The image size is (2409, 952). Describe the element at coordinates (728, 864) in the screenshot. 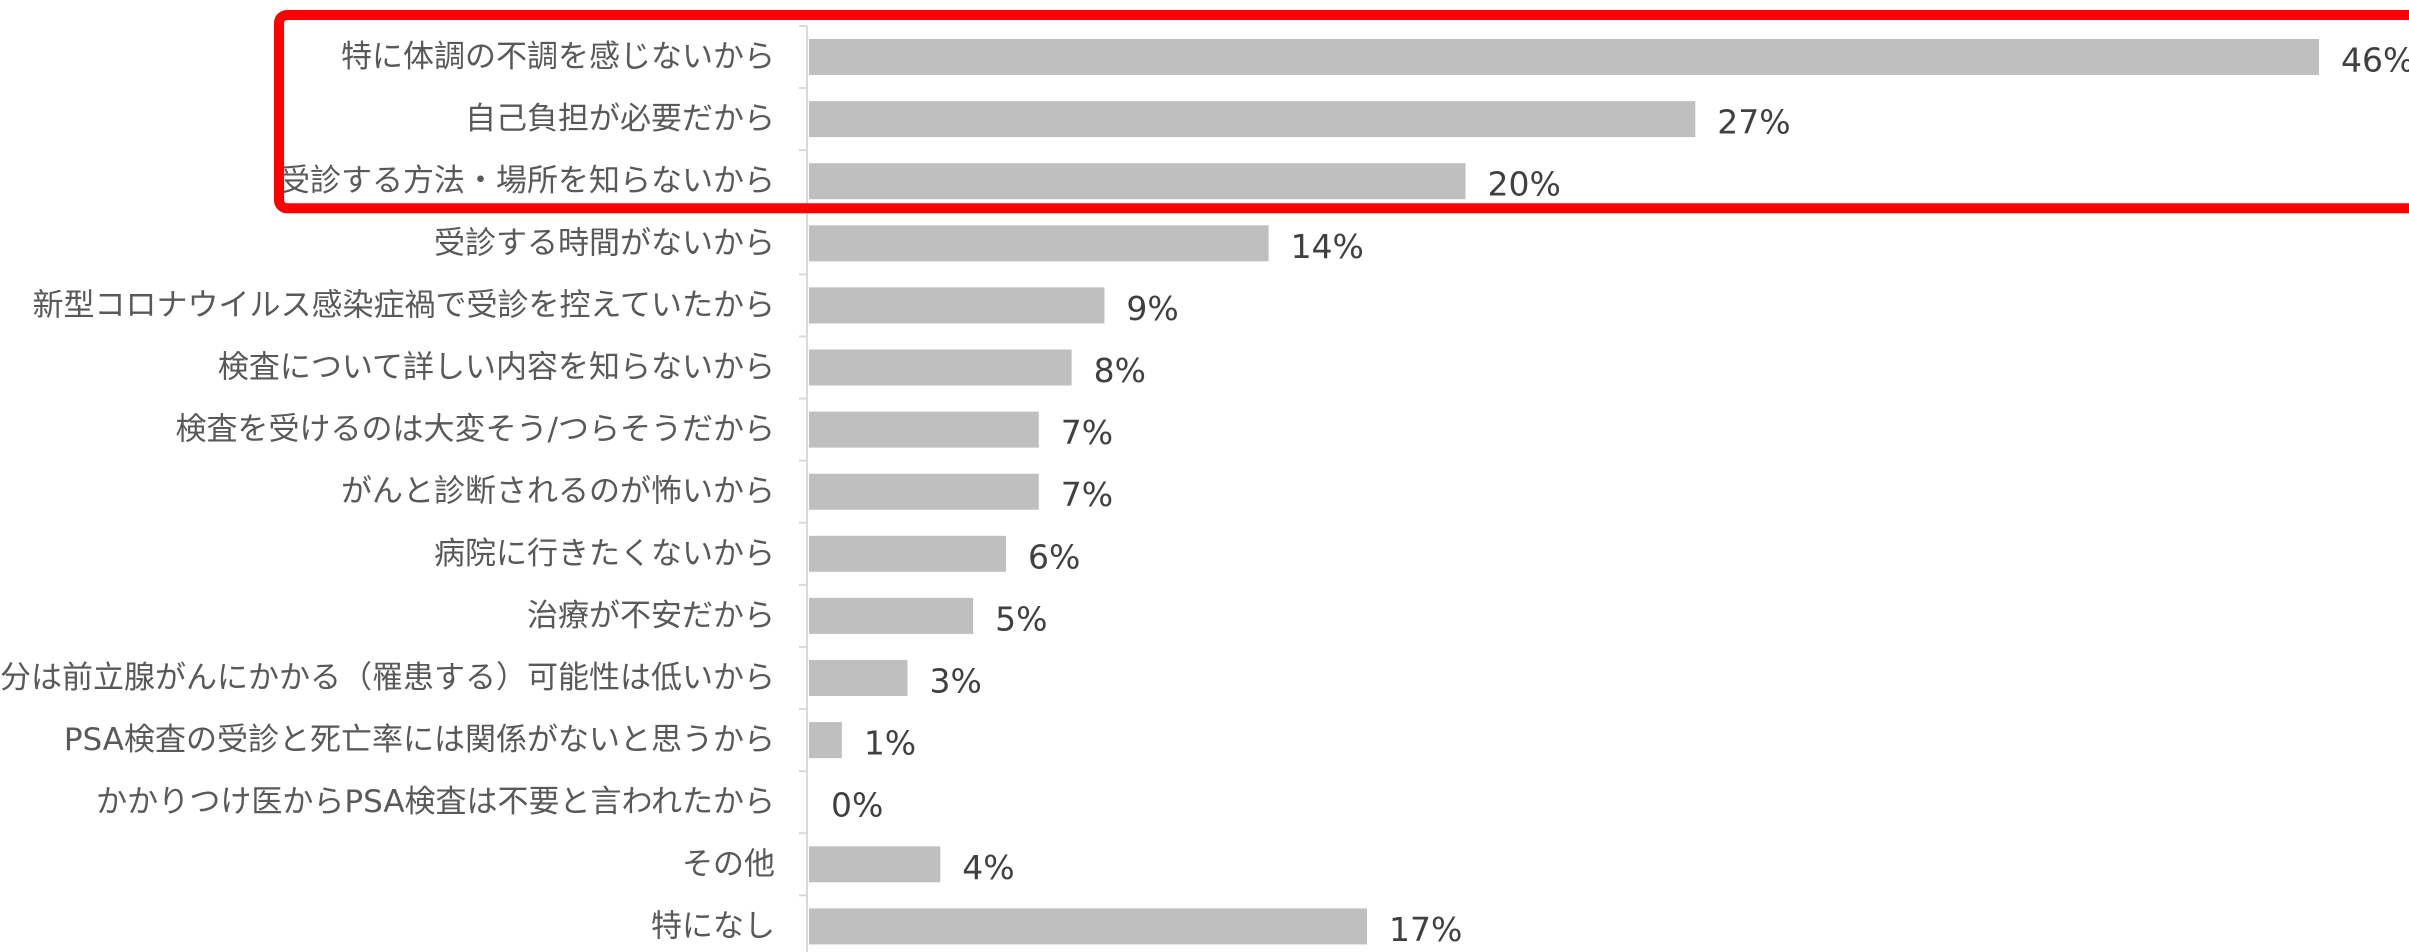

I see `category-label: その他` at that location.